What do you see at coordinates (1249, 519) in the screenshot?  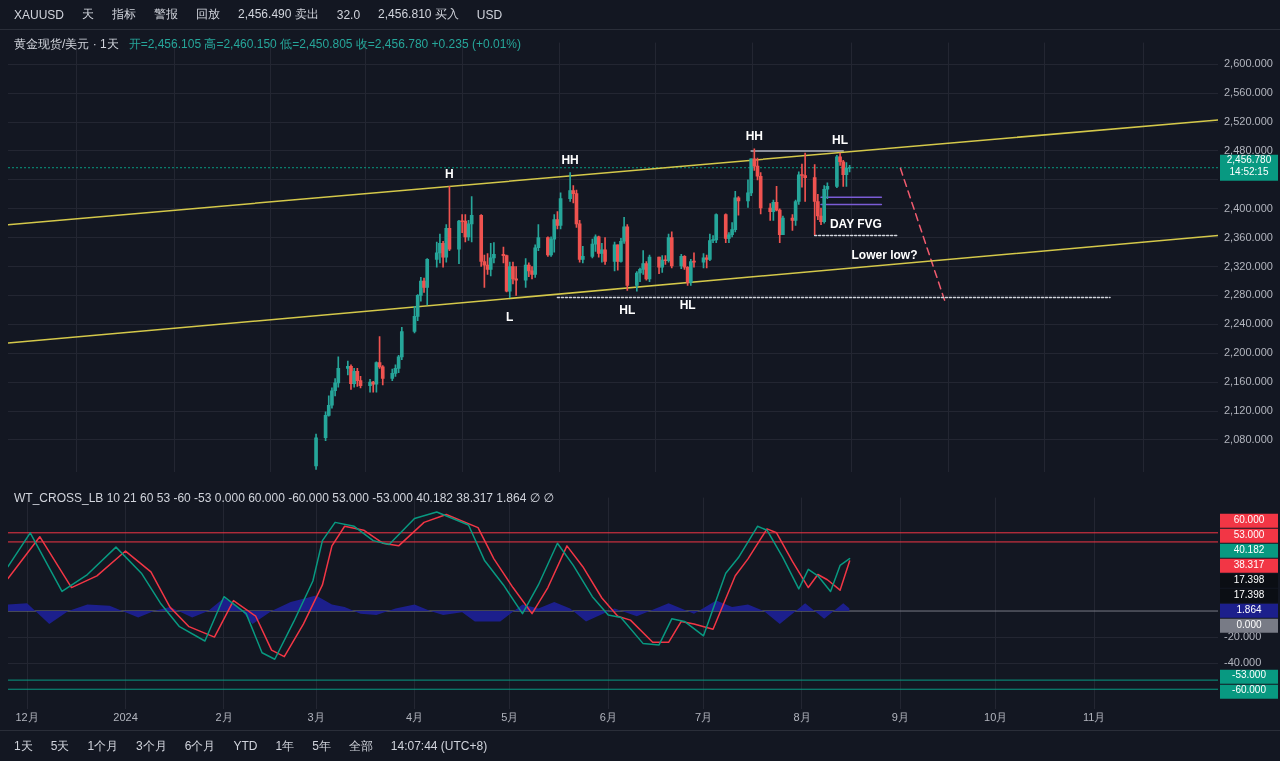 I see `ref-line-label: 60.000` at bounding box center [1249, 519].